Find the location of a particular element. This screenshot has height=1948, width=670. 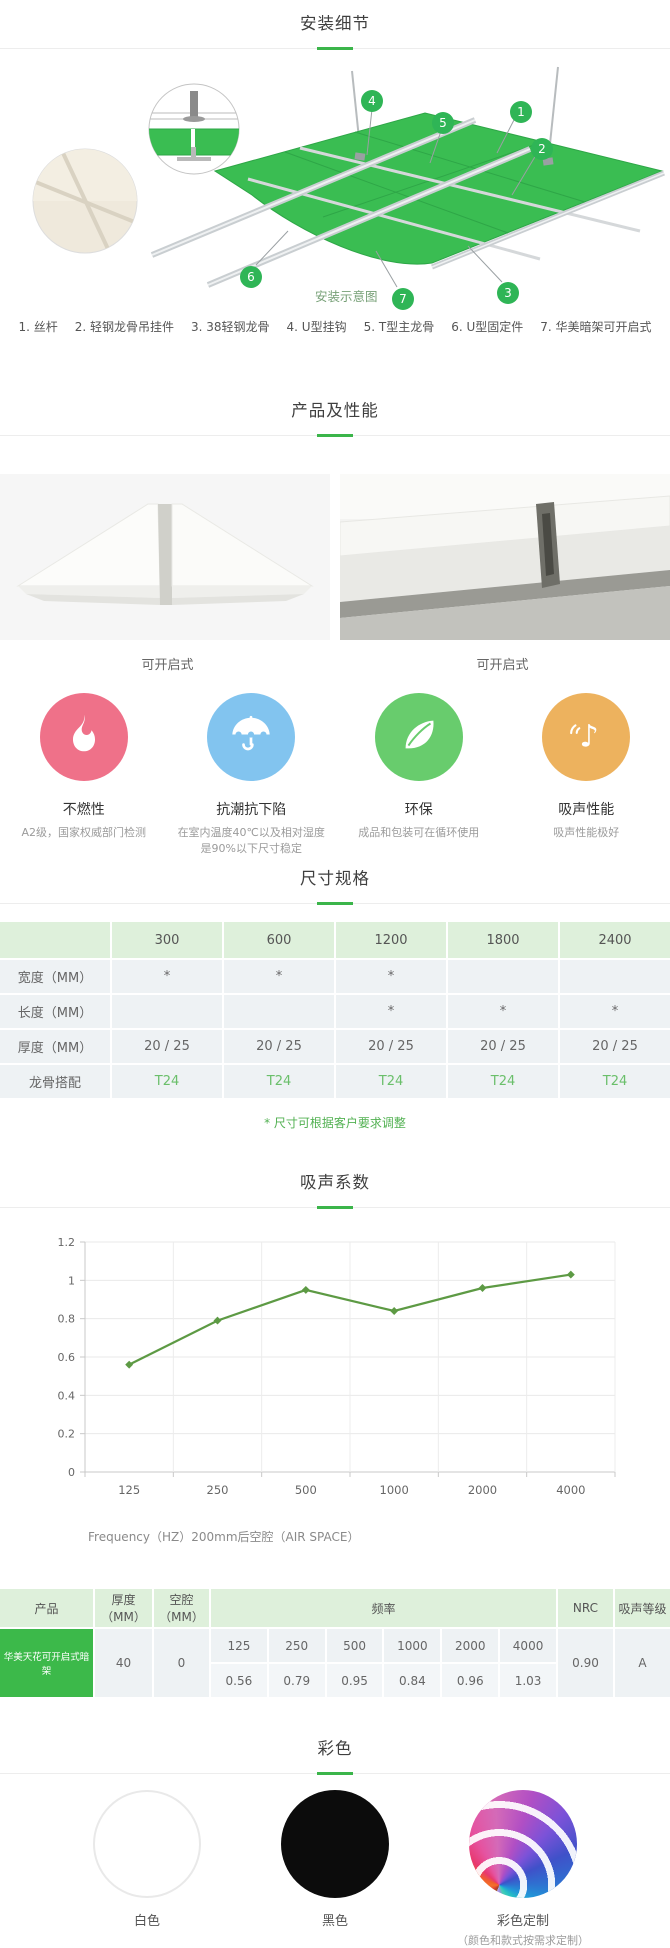

spec-col-header: 1800 is located at coordinates (503, 940).